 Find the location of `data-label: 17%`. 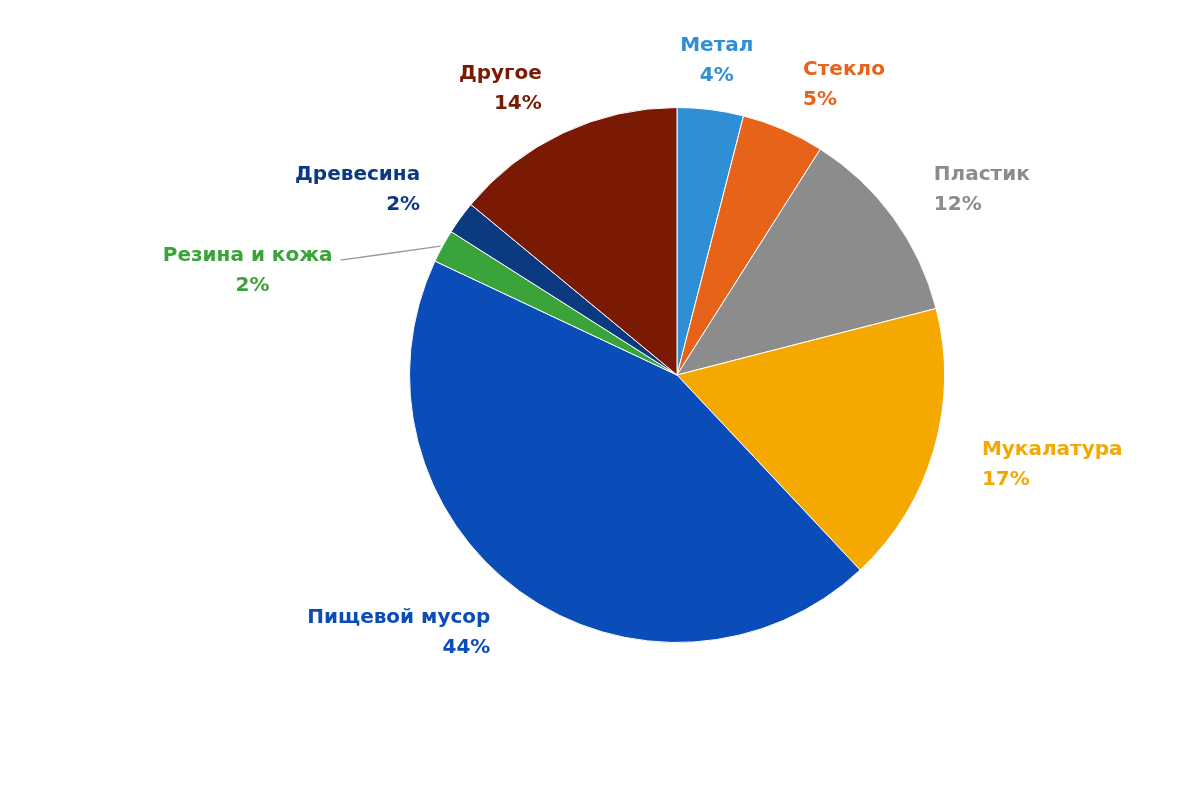

data-label: 17% is located at coordinates (1005, 477).